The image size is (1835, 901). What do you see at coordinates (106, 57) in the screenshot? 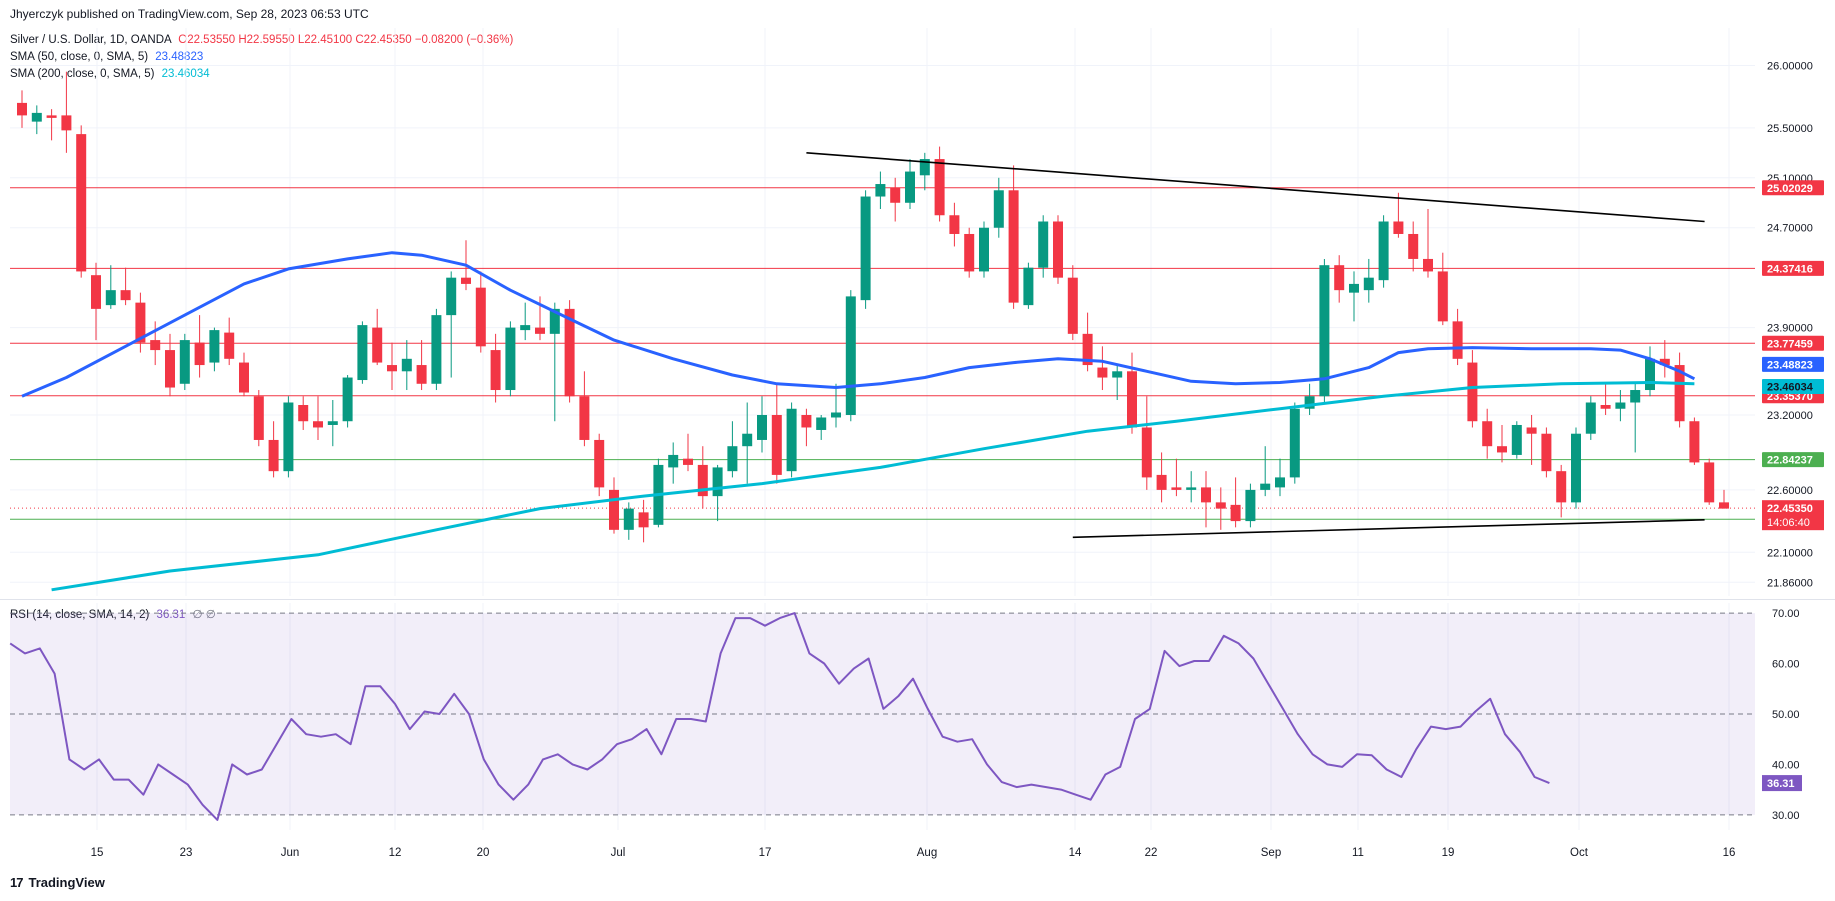
I see `sma50-legend: SMA (50, close, 0, SMA, 5) 23.48823` at bounding box center [106, 57].